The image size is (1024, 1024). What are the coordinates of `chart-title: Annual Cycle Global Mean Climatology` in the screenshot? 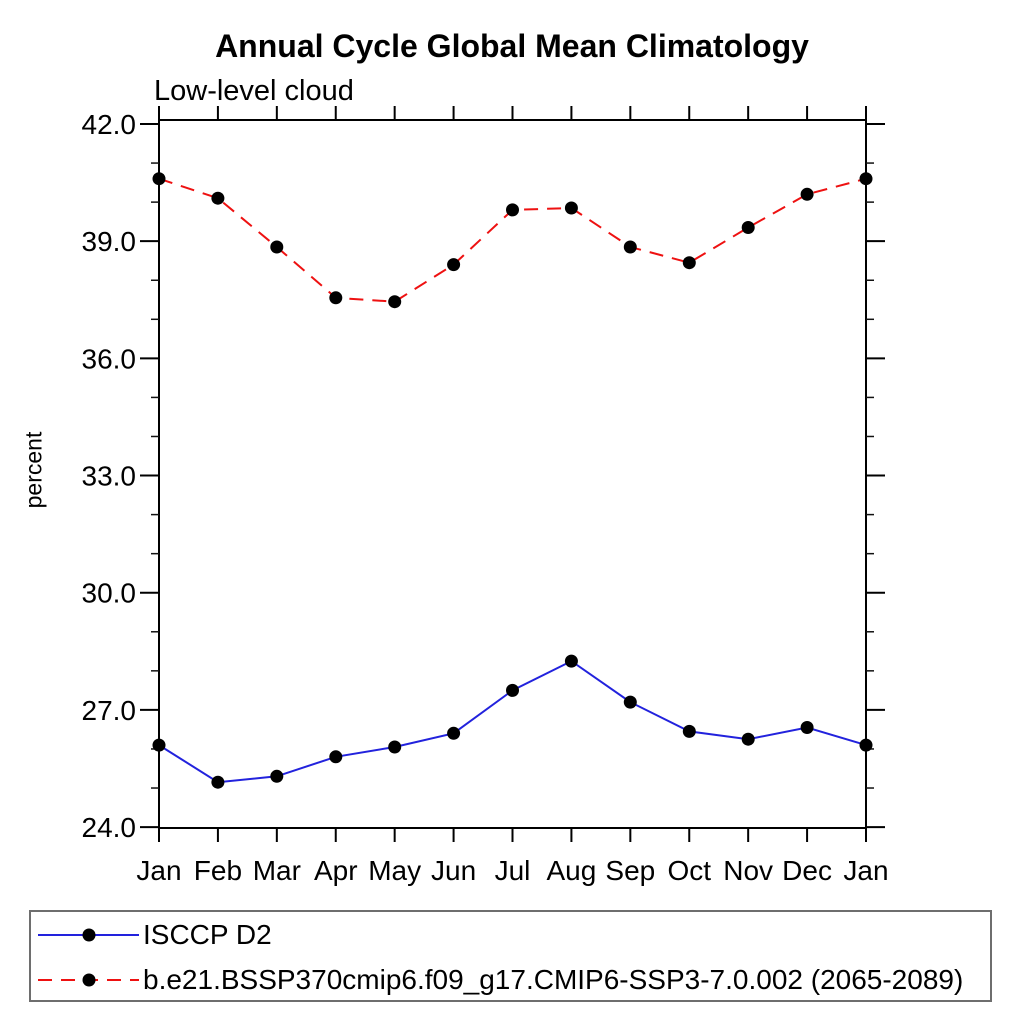 It's located at (512, 46).